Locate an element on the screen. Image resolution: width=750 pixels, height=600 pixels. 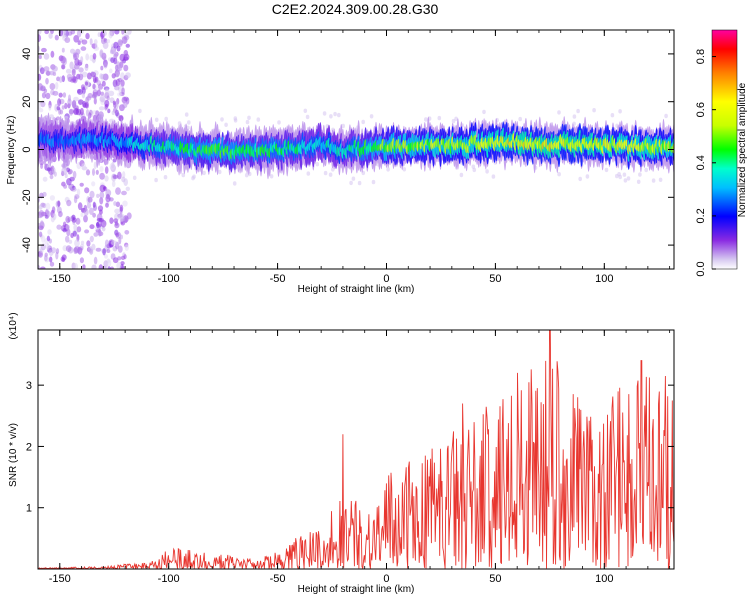
snr-y-multiplier: (x10⁴) is located at coordinates (13, 325).